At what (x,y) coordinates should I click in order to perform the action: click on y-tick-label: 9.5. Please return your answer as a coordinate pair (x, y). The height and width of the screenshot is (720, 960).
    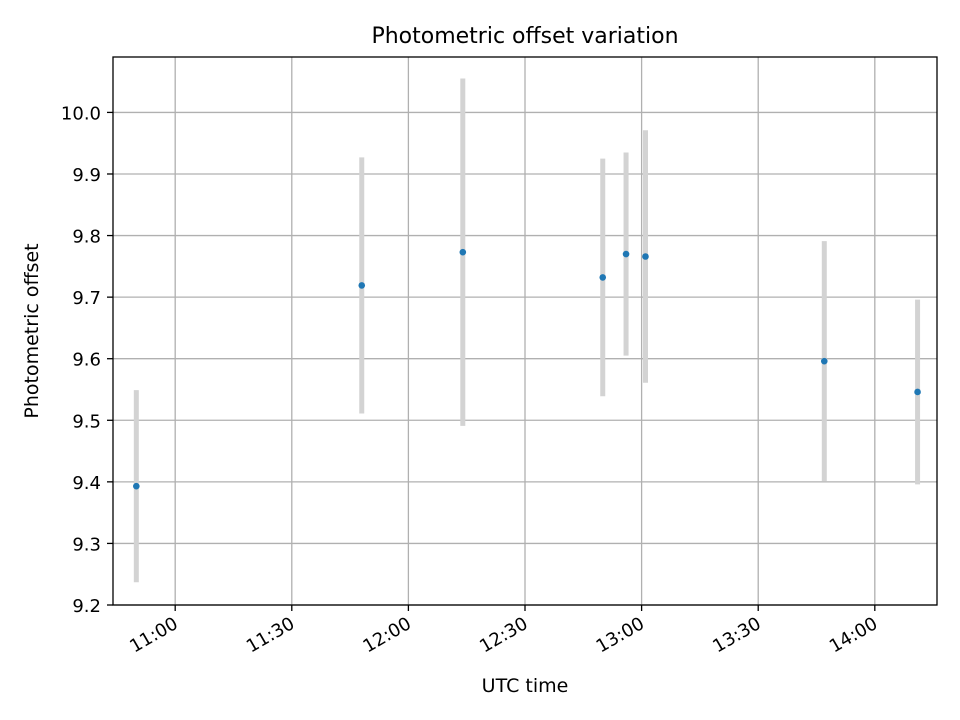
    Looking at the image, I should click on (86, 421).